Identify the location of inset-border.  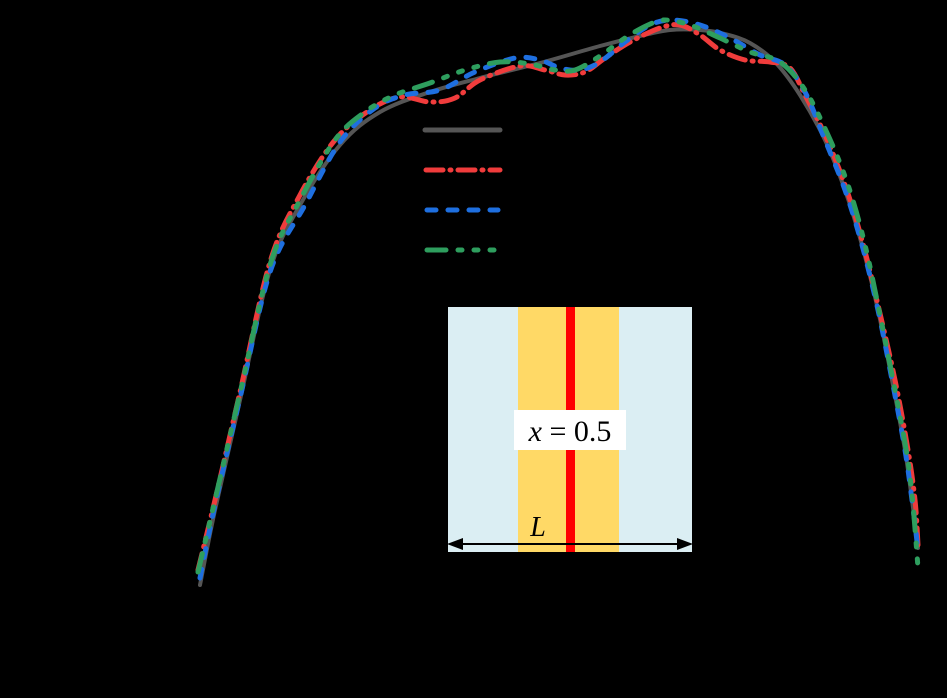
(570, 429).